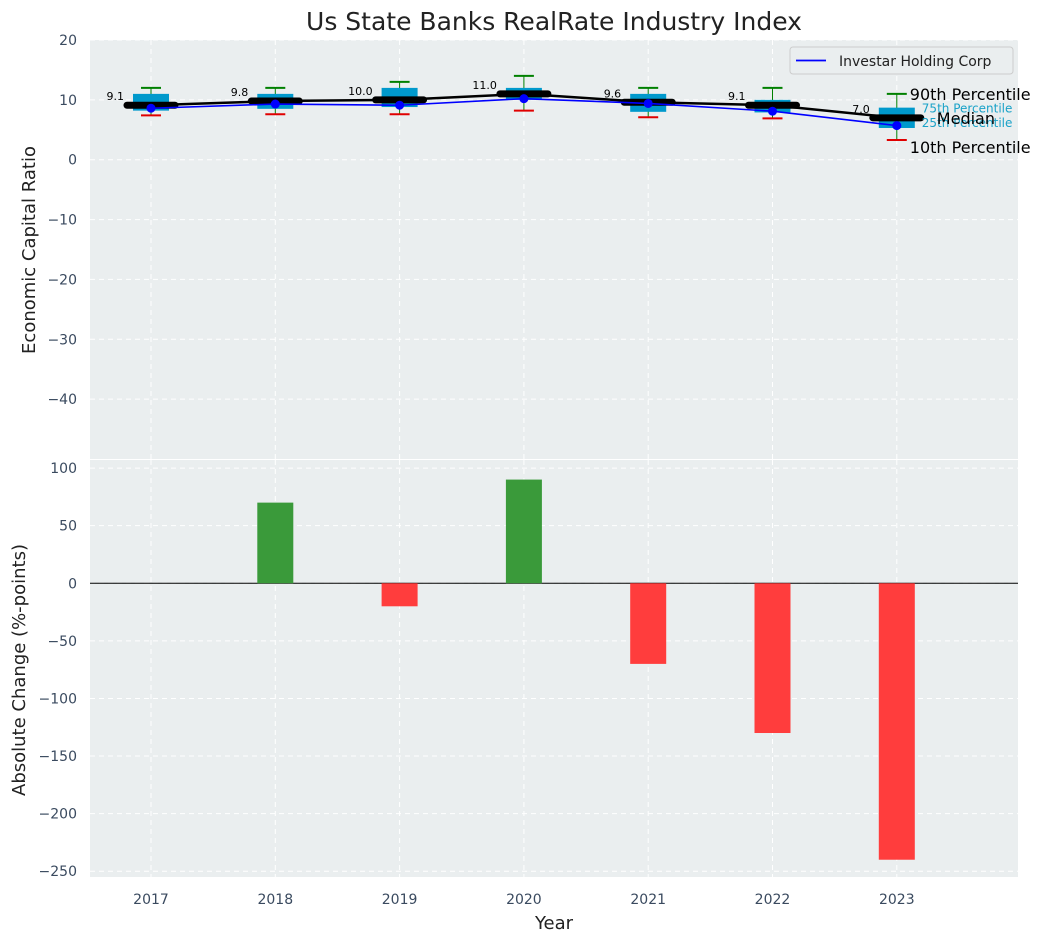 This screenshot has width=1044, height=942. I want to click on x-tick-label: 2022, so click(773, 900).